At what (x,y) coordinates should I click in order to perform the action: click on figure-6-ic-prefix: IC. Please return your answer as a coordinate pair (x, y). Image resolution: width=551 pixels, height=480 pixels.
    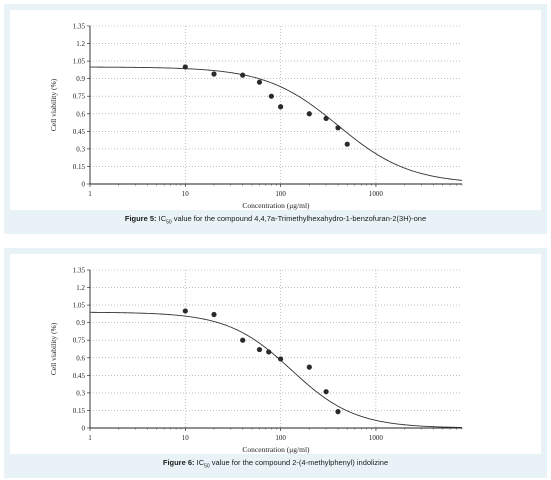
    Looking at the image, I should click on (200, 462).